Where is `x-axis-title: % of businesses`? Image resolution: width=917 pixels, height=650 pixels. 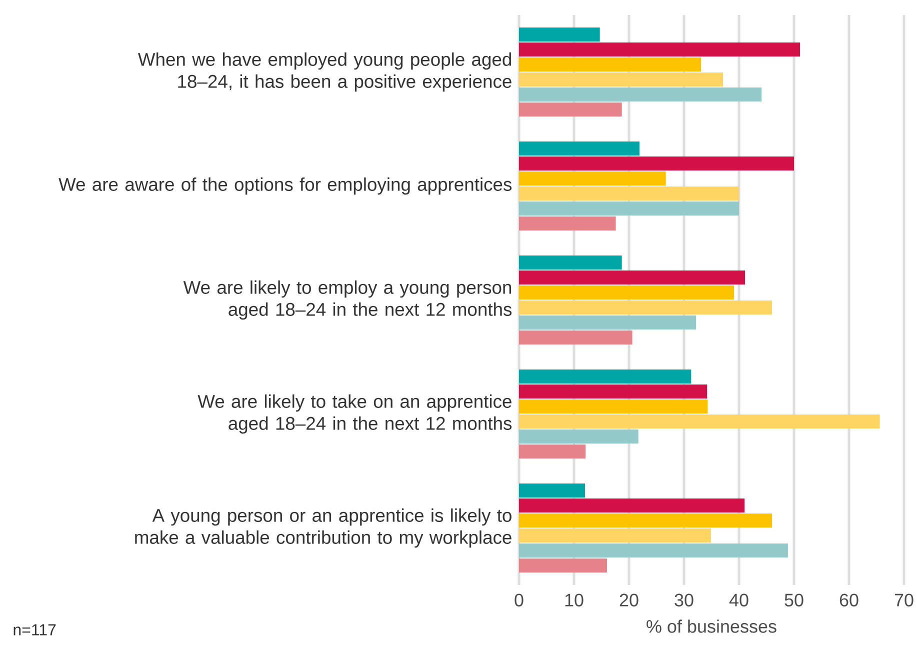
x-axis-title: % of businesses is located at coordinates (711, 626).